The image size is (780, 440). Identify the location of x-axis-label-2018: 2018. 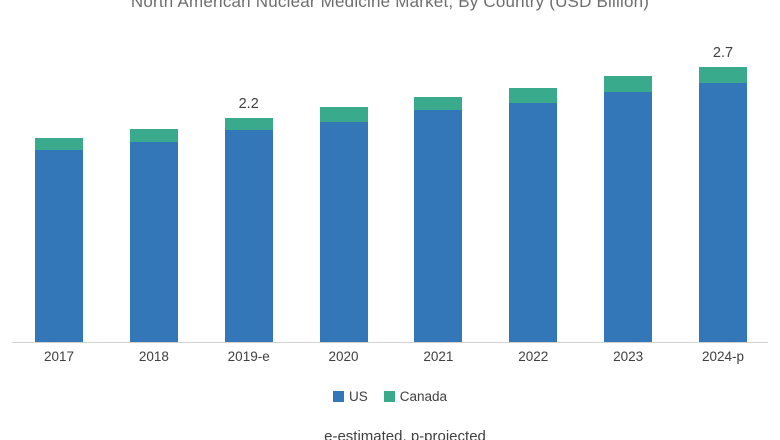
(153, 356).